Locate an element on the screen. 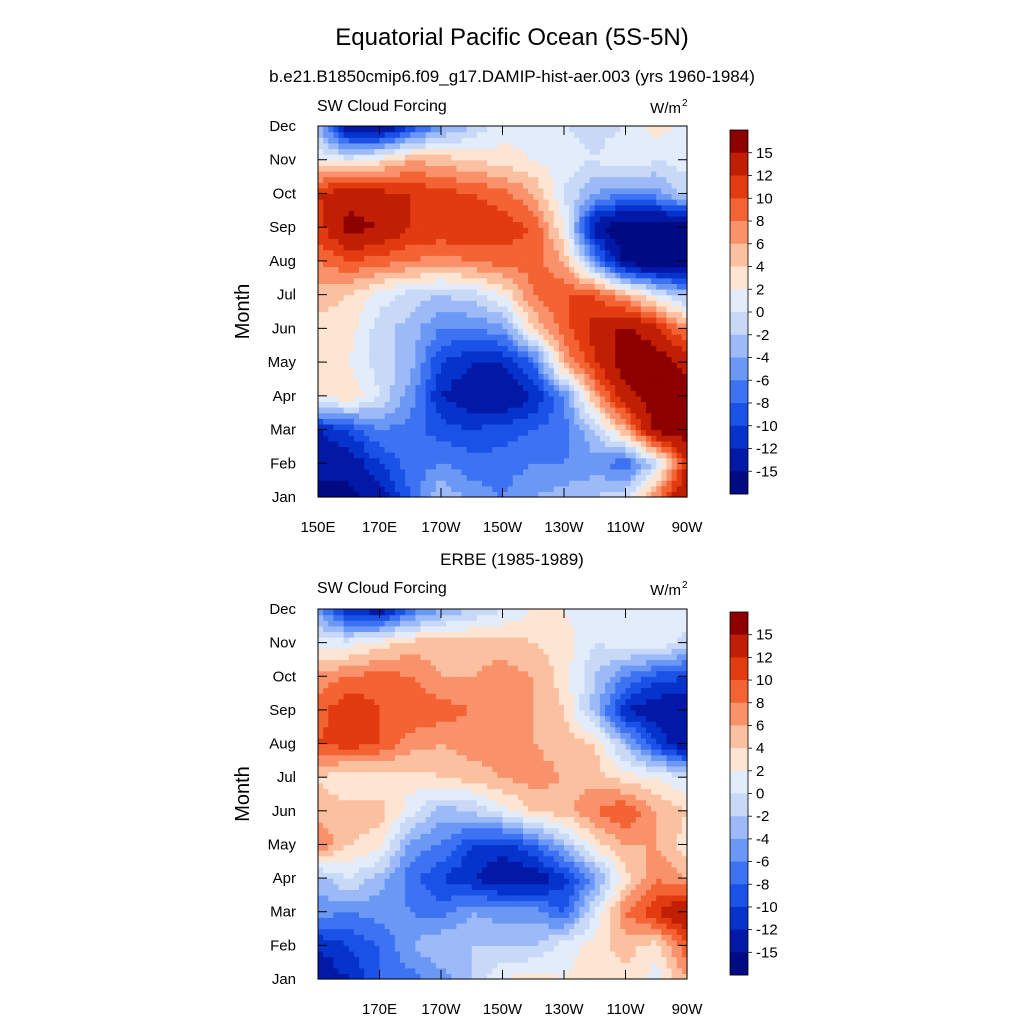  colorbar-label: -12 is located at coordinates (767, 449).